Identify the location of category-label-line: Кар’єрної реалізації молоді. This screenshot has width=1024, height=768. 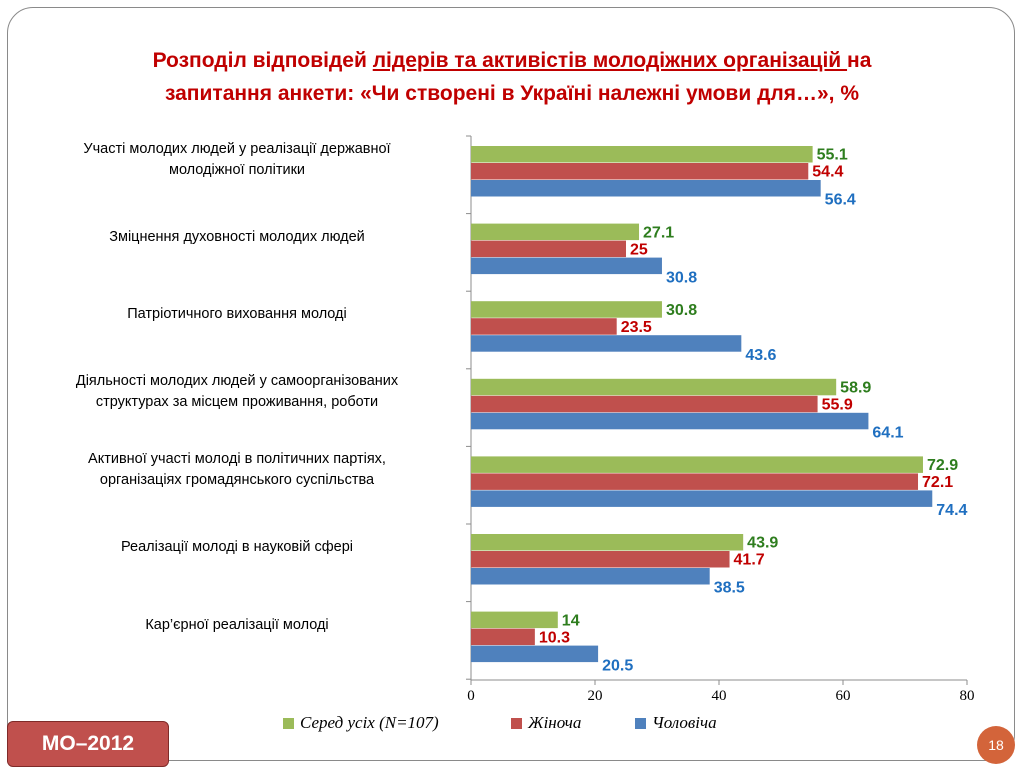
(237, 624).